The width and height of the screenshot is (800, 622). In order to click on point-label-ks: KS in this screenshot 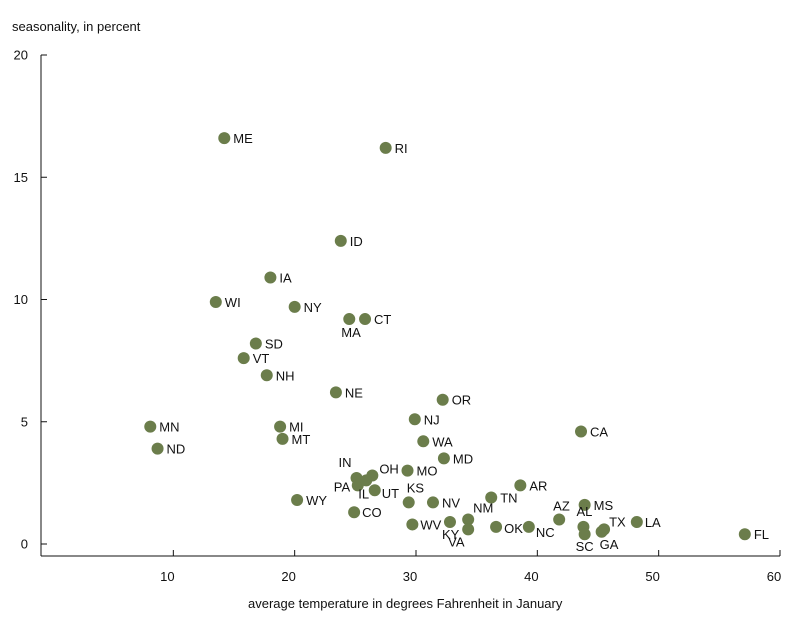, I will do `click(416, 487)`.